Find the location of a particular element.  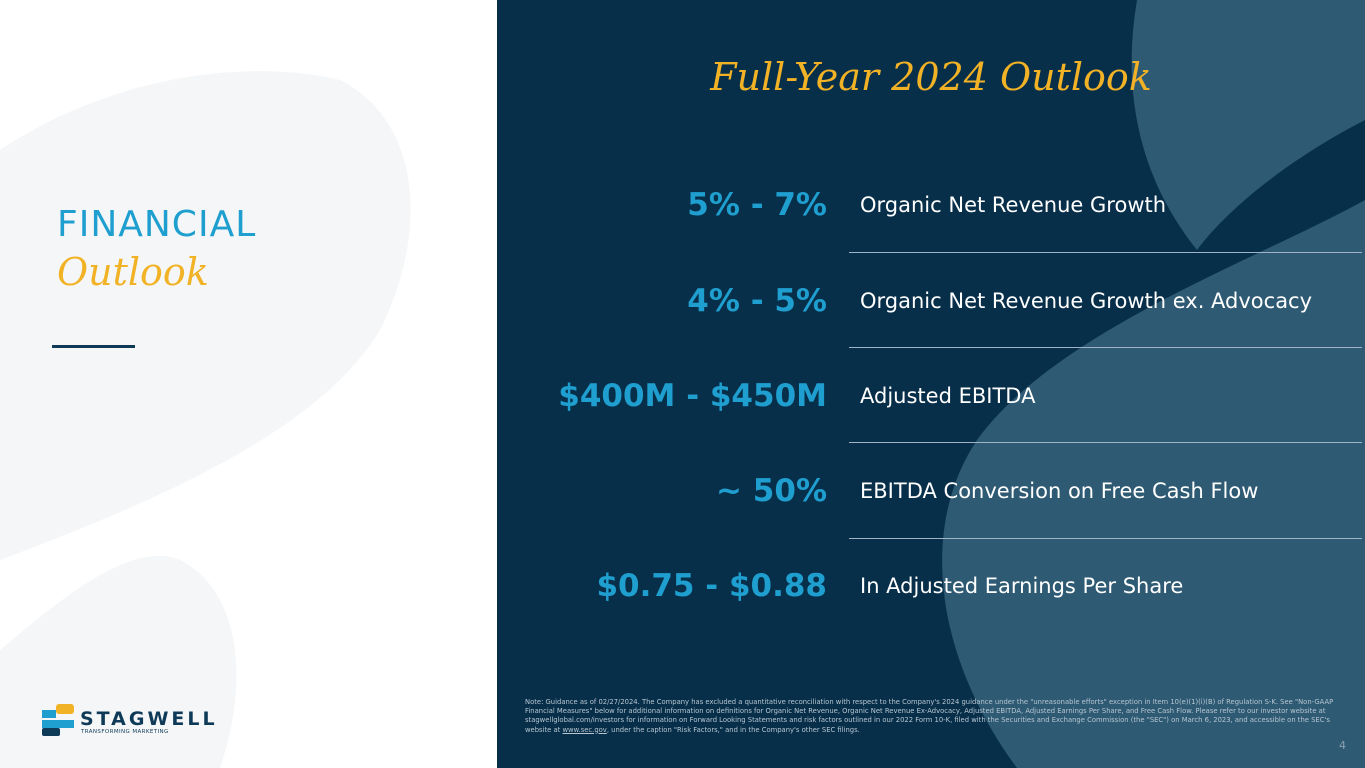

stagwell-logo-icon is located at coordinates (58, 720).